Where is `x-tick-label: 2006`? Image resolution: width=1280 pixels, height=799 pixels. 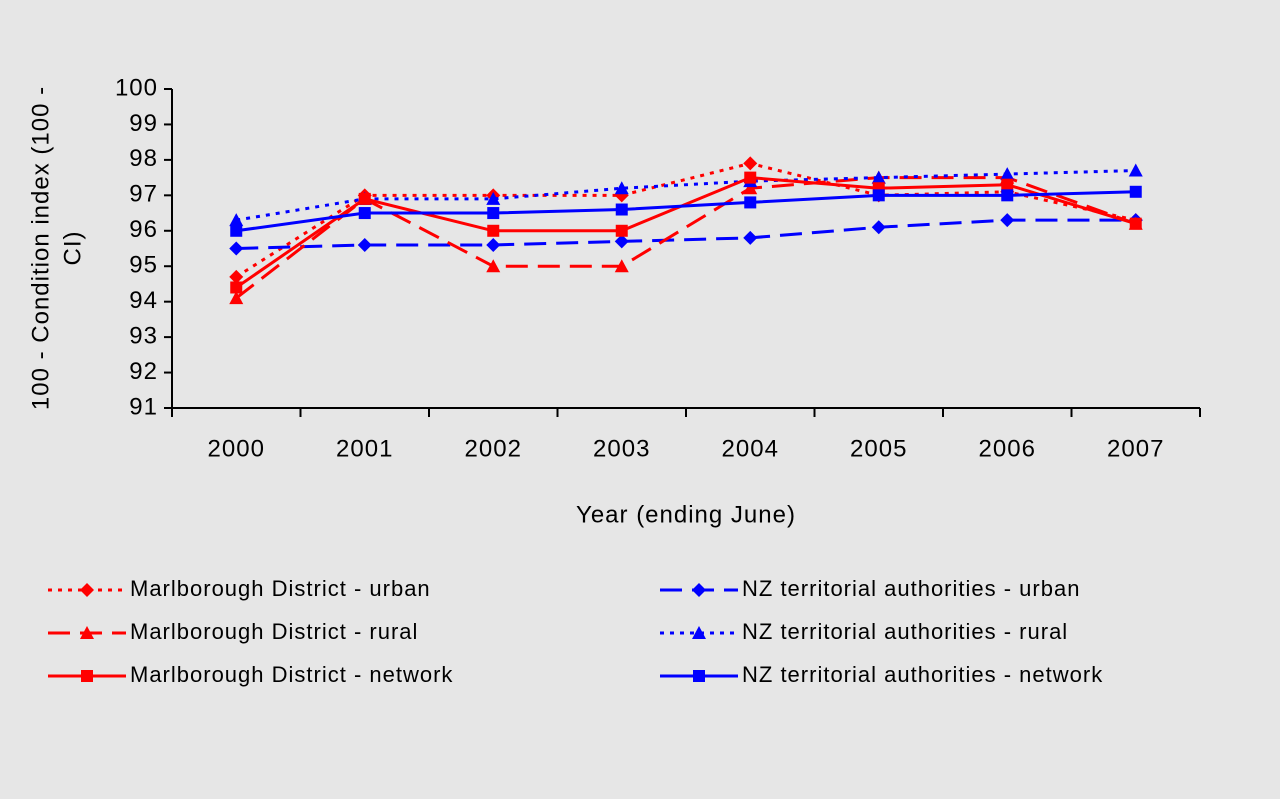 x-tick-label: 2006 is located at coordinates (1007, 448).